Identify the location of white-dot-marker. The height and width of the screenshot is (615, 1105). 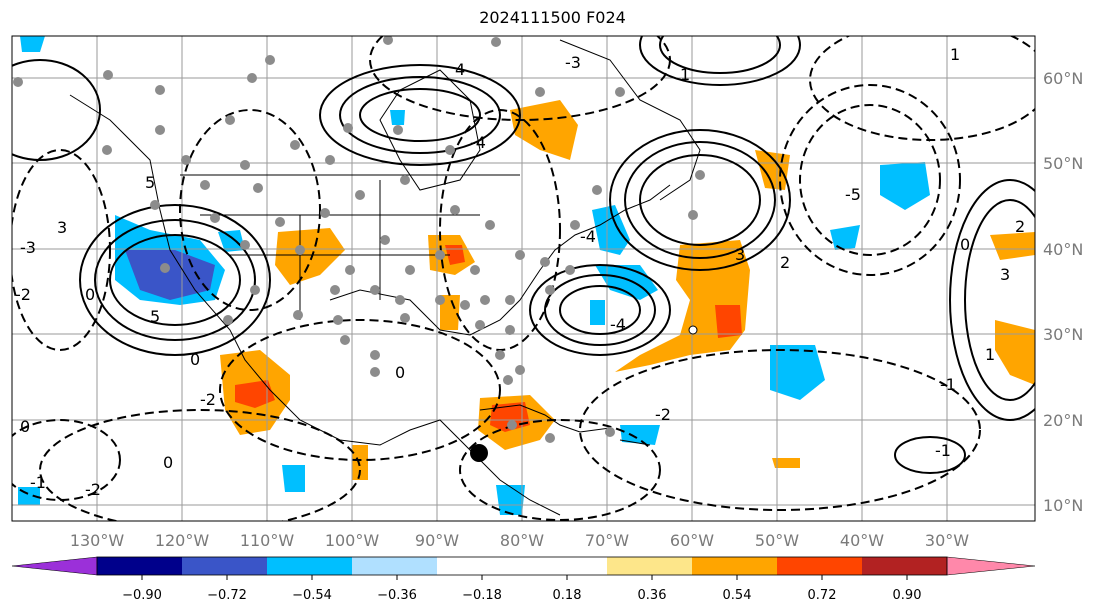
(693, 330).